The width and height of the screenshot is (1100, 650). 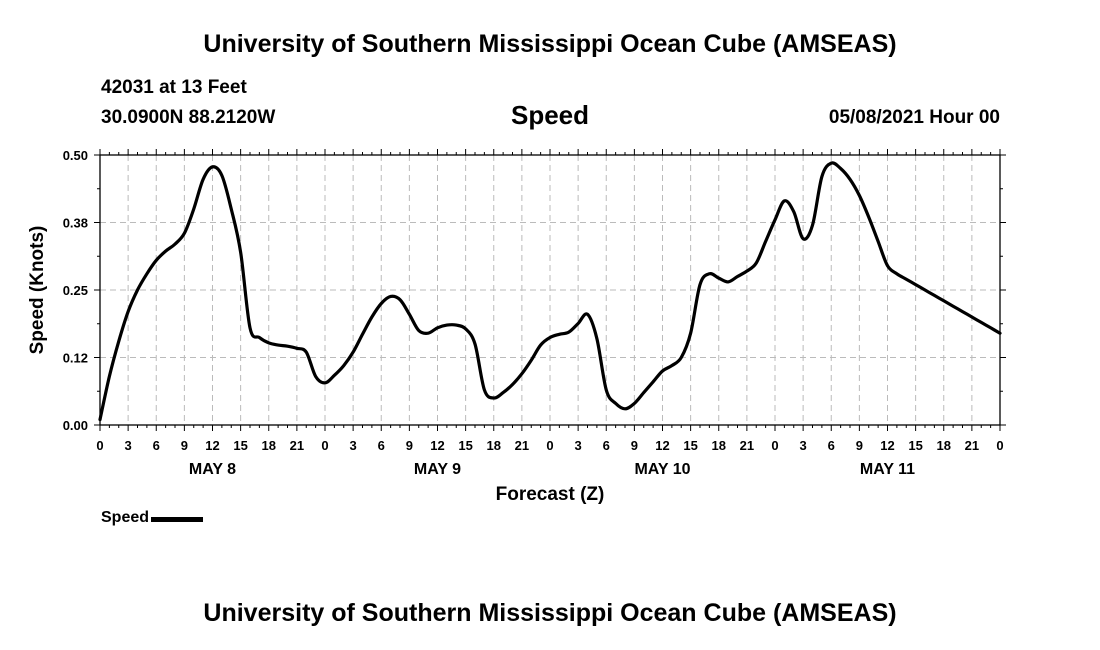 What do you see at coordinates (125, 517) in the screenshot?
I see `legend-label: Speed` at bounding box center [125, 517].